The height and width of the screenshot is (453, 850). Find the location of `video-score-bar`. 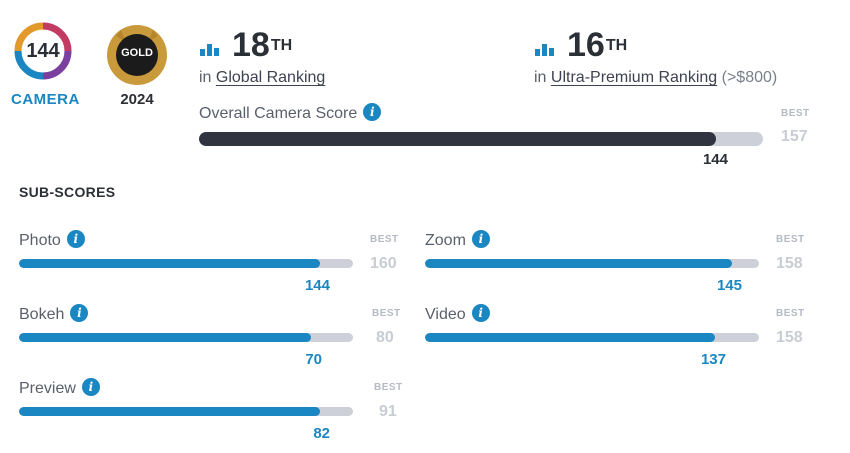

video-score-bar is located at coordinates (592, 337).